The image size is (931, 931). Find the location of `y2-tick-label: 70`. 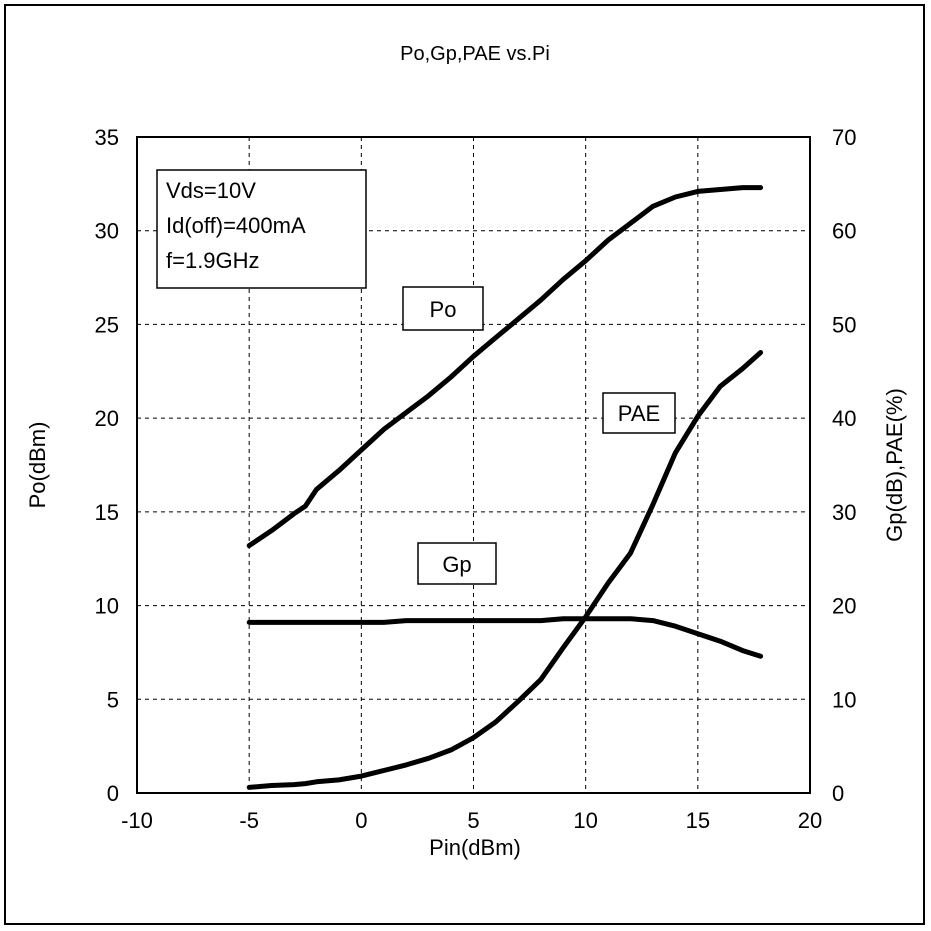

y2-tick-label: 70 is located at coordinates (844, 137).